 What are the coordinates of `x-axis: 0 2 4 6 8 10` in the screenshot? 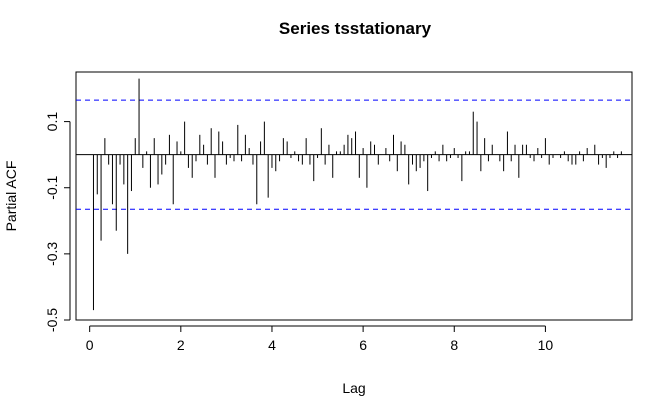 It's located at (320, 339).